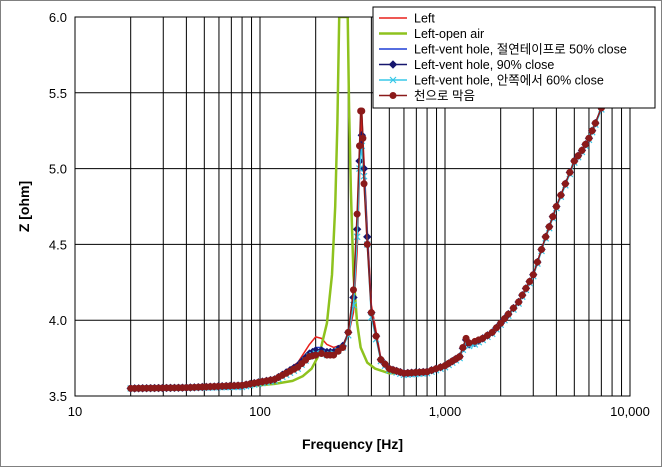  Describe the element at coordinates (58, 169) in the screenshot. I see `y-tick-label: 5.0` at that location.